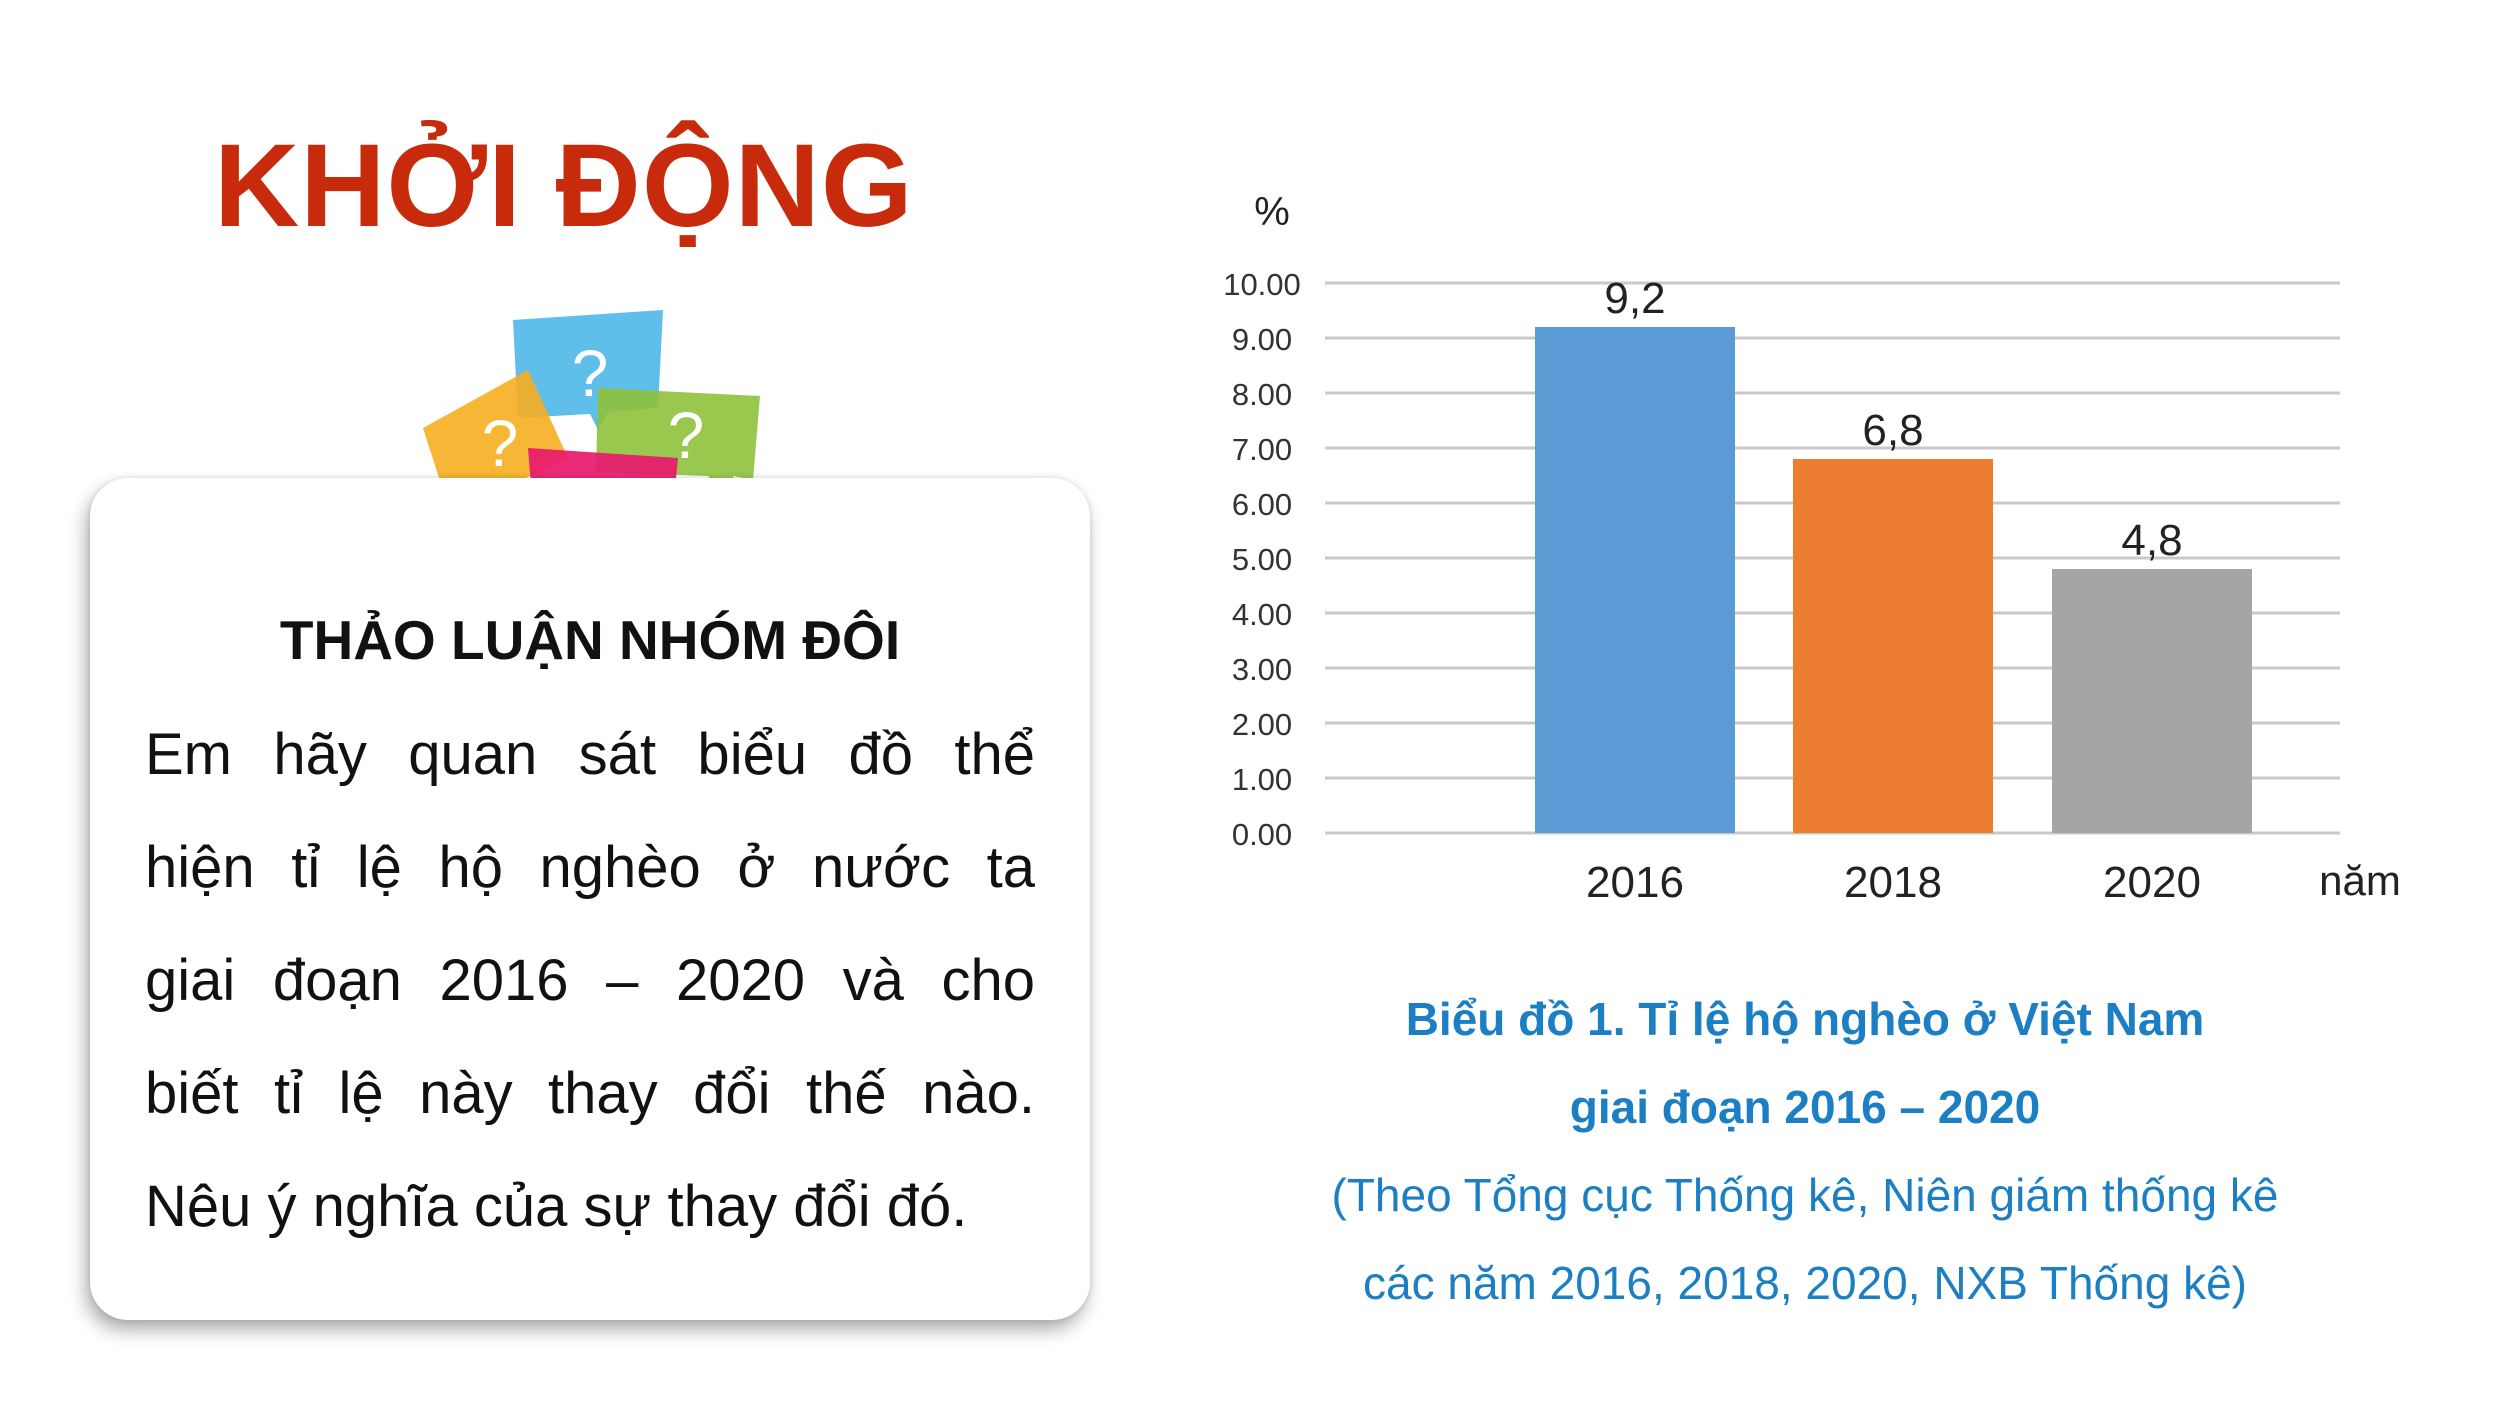 The height and width of the screenshot is (1406, 2500). What do you see at coordinates (1262, 669) in the screenshot?
I see `y-tick-label: 3.00` at bounding box center [1262, 669].